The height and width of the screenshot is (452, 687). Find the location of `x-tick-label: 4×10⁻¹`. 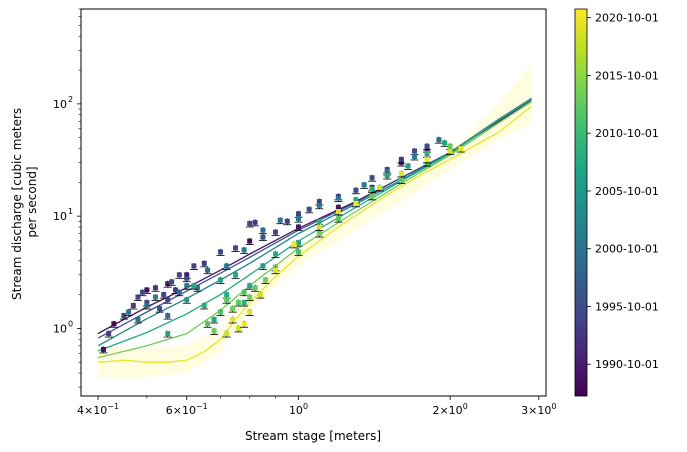

x-tick-label: 4×10⁻¹ is located at coordinates (98, 409).